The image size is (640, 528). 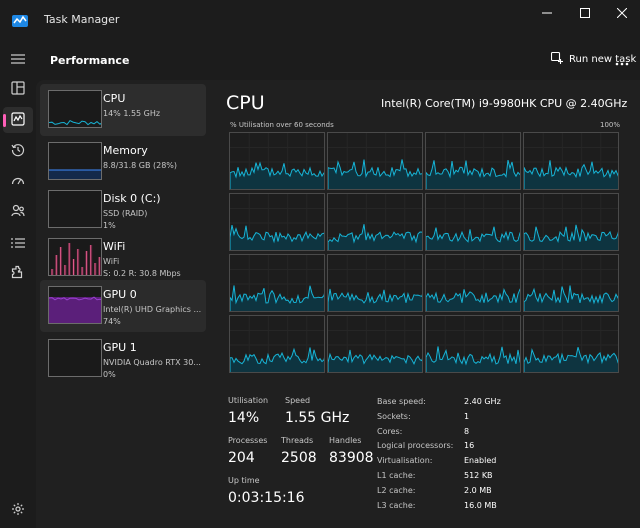 I want to click on spec-value: 16.0 MB, so click(x=480, y=505).